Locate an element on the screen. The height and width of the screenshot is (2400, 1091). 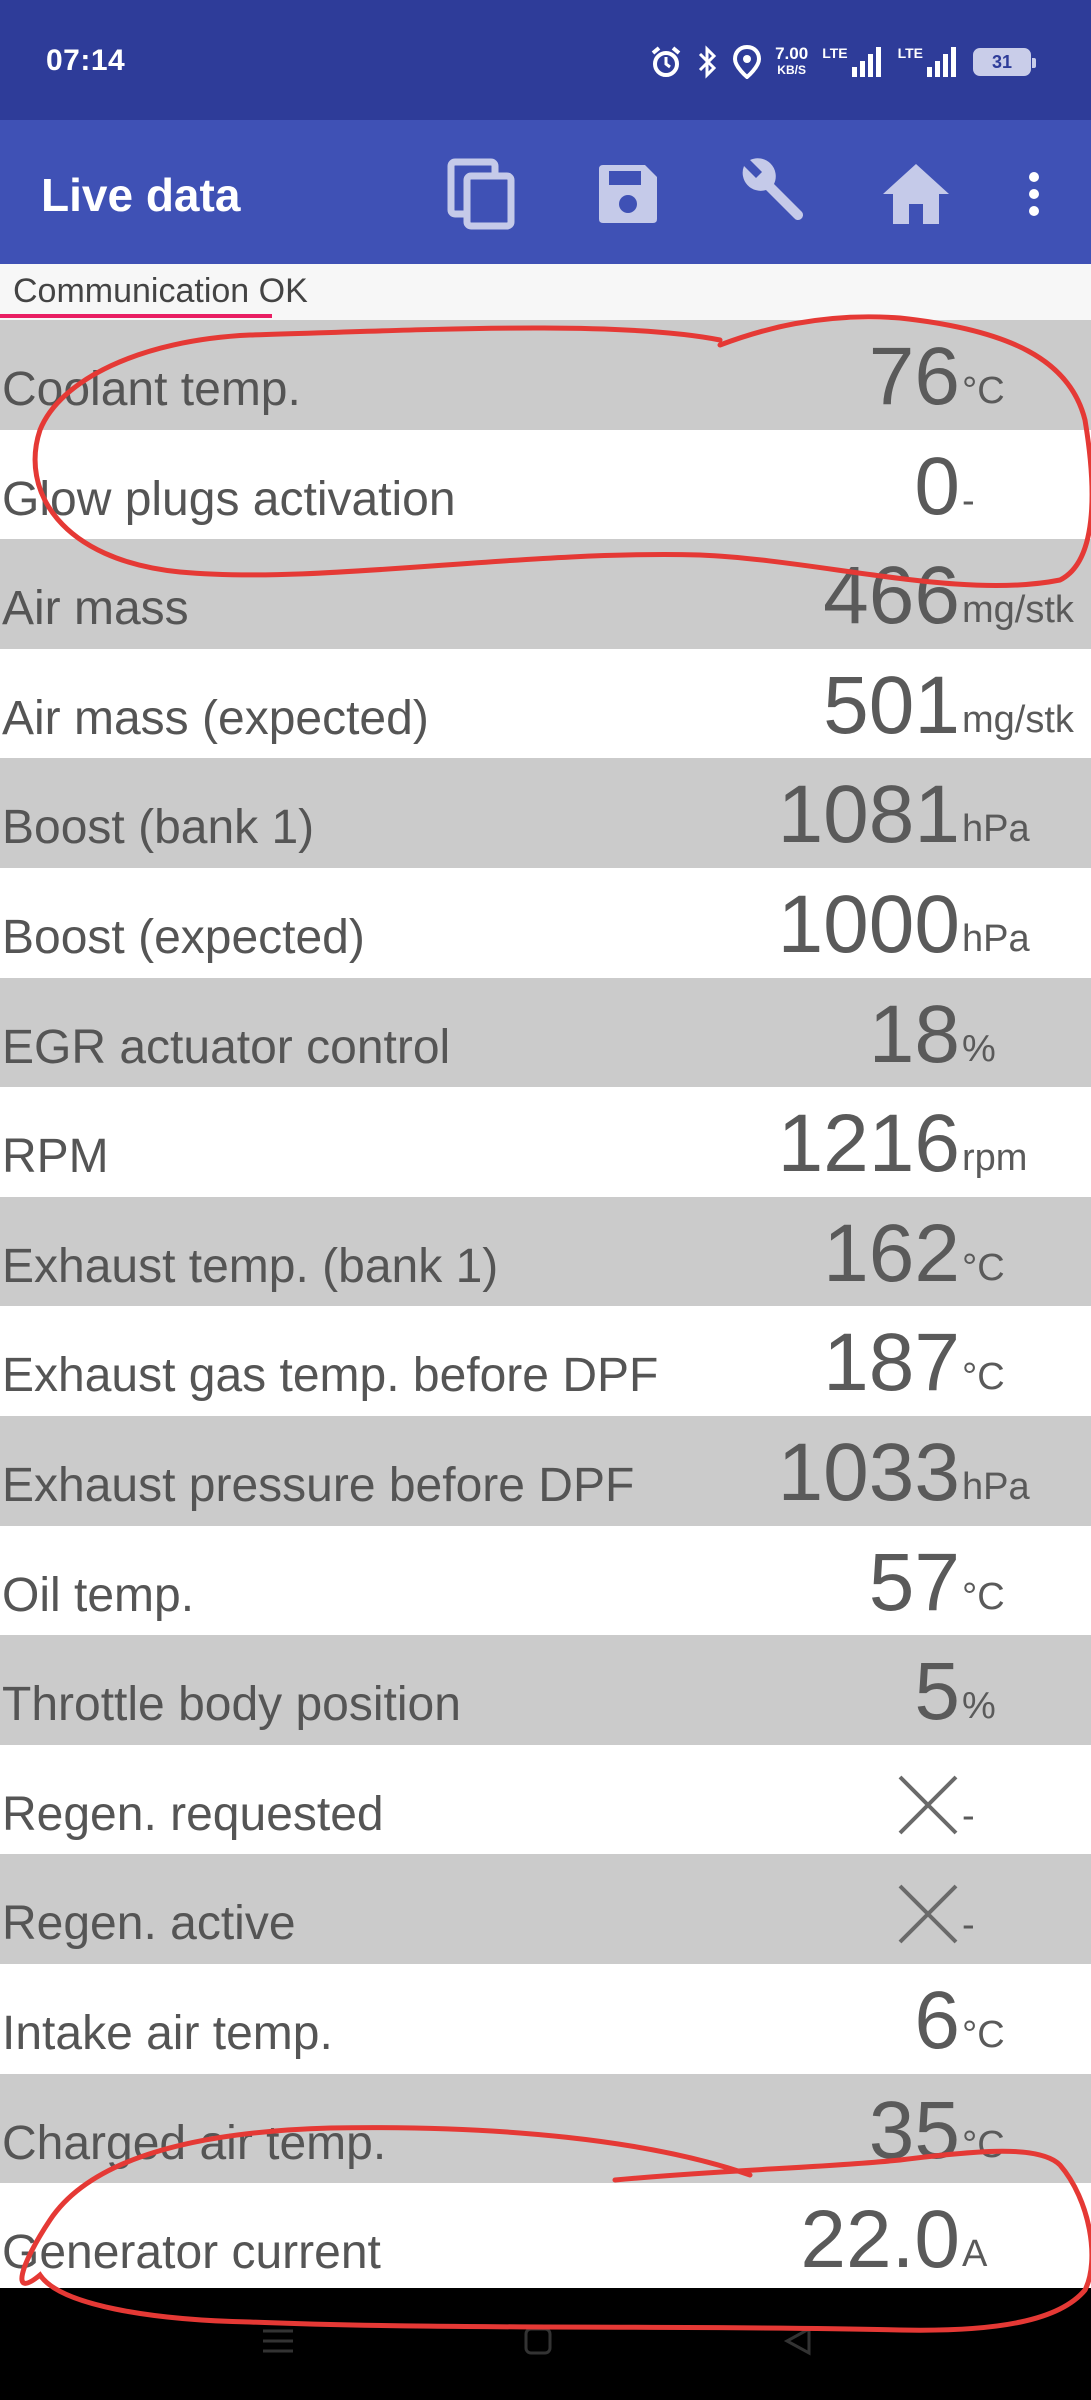
system-nav-bar is located at coordinates (545, 2344).